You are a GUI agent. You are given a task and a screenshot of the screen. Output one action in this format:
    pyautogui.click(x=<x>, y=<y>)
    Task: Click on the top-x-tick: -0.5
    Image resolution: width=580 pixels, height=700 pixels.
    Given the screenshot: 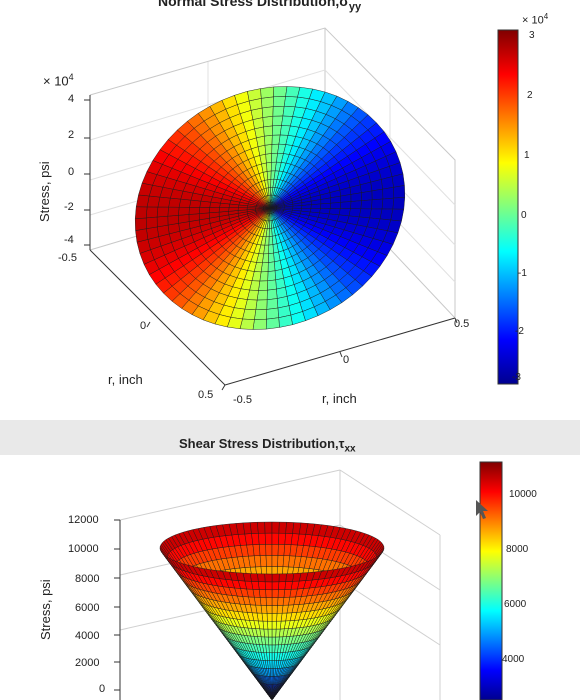 What is the action you would take?
    pyautogui.click(x=67, y=258)
    